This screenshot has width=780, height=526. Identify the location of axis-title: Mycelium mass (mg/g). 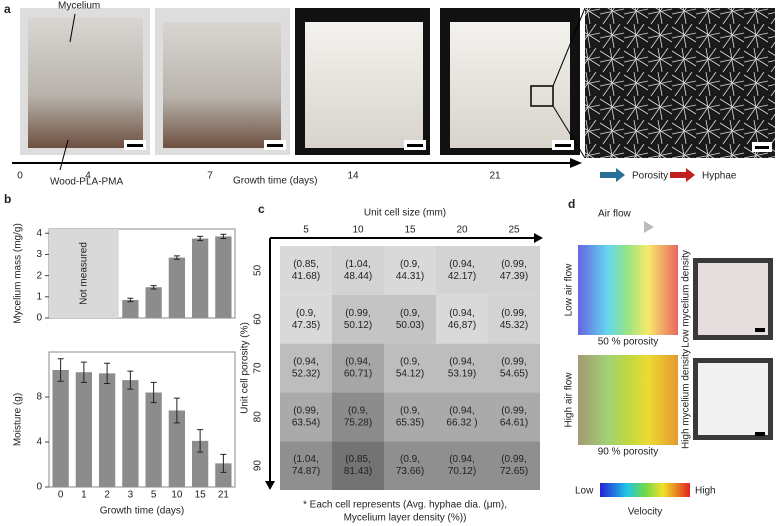
(18, 273).